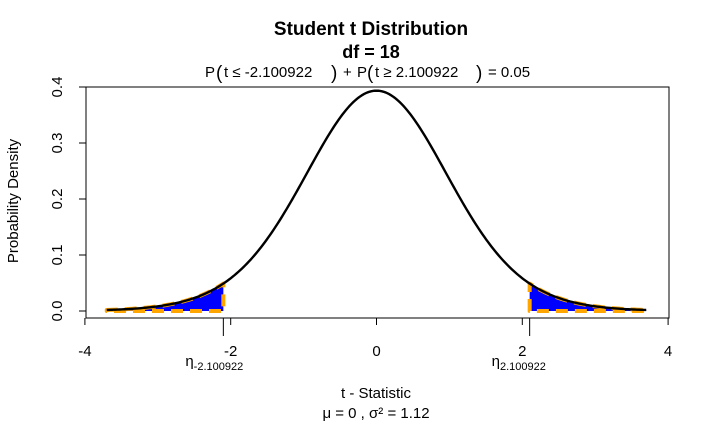  What do you see at coordinates (334, 73) in the screenshot?
I see `prob-close-paren-left: )` at bounding box center [334, 73].